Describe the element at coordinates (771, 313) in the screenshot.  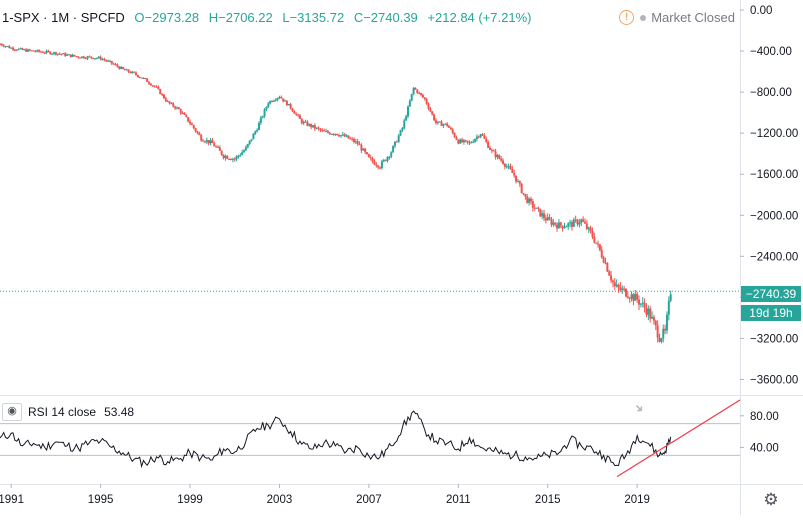
I see `countdown-tag: 19d 19h` at that location.